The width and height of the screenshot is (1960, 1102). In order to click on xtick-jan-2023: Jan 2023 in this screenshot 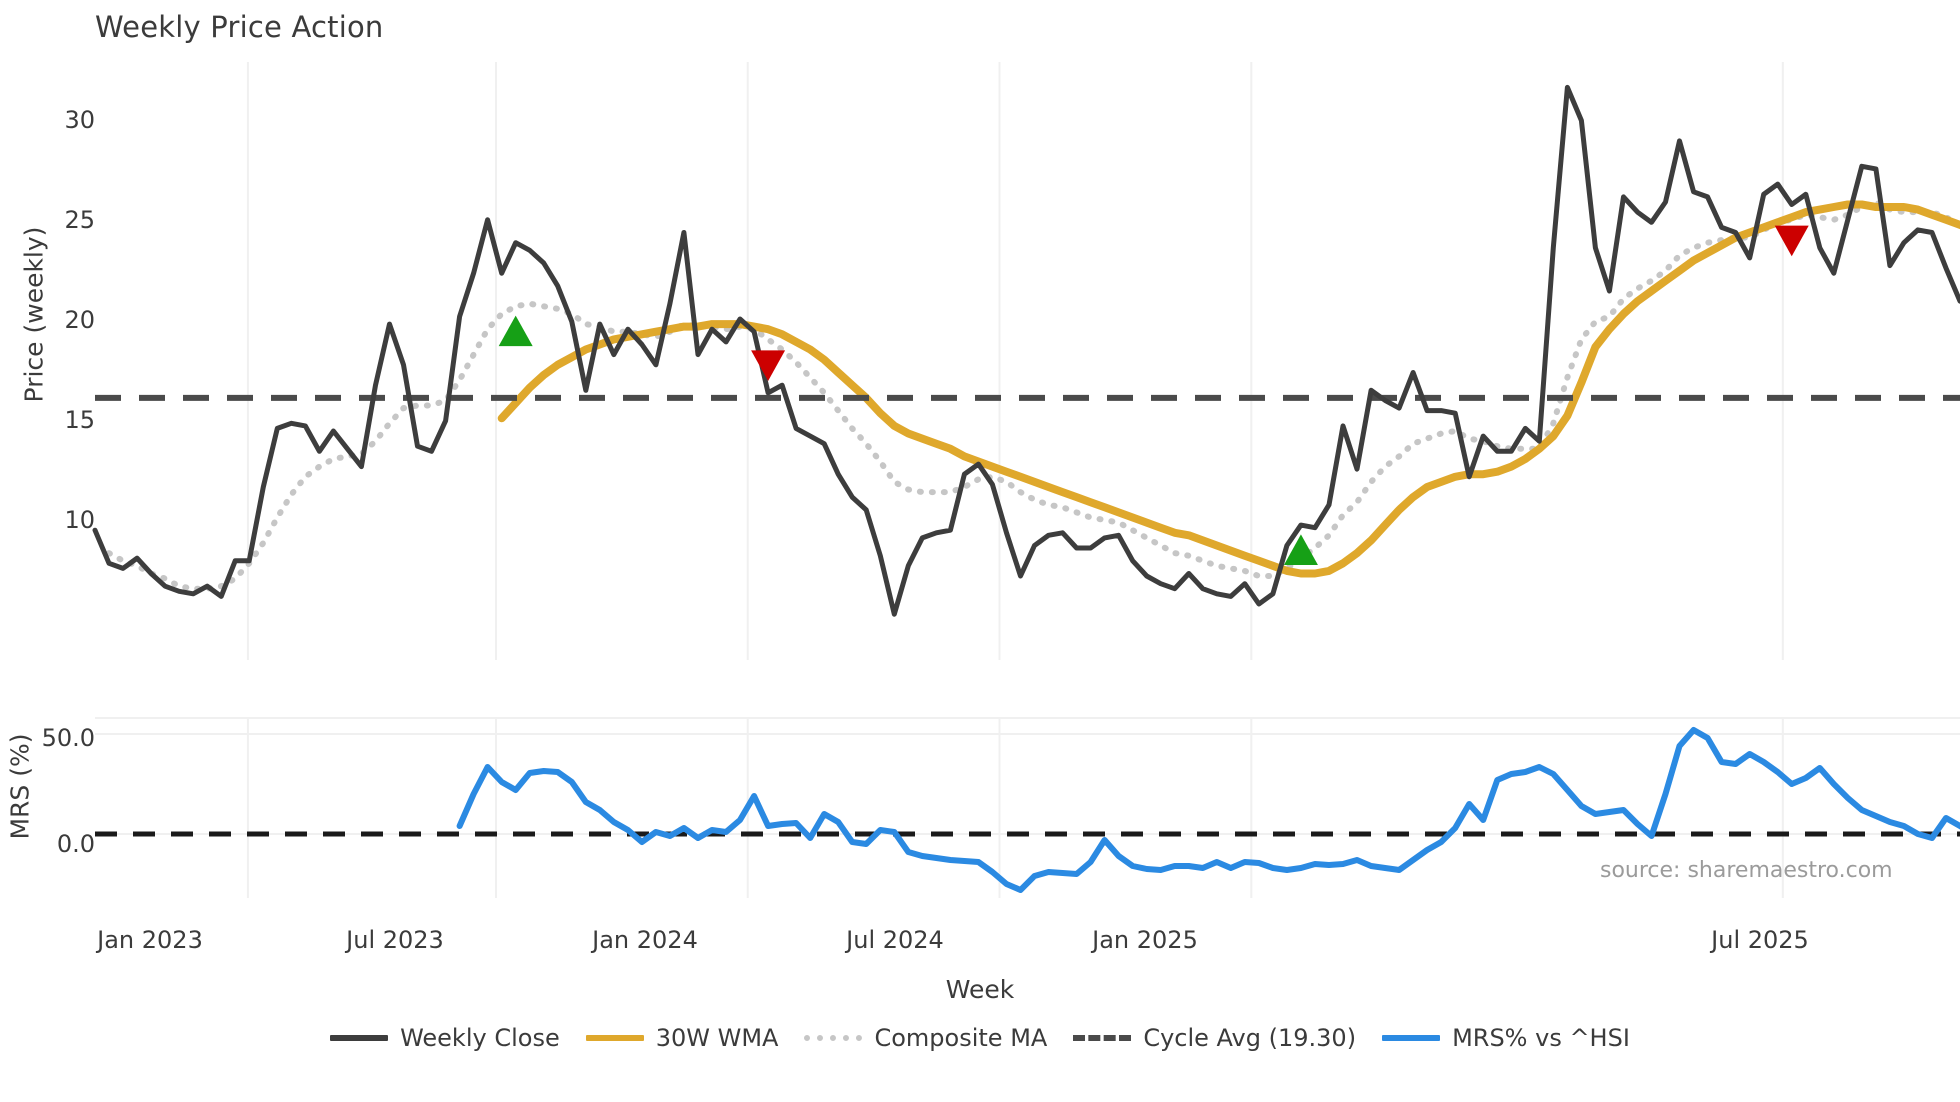, I will do `click(150, 940)`.